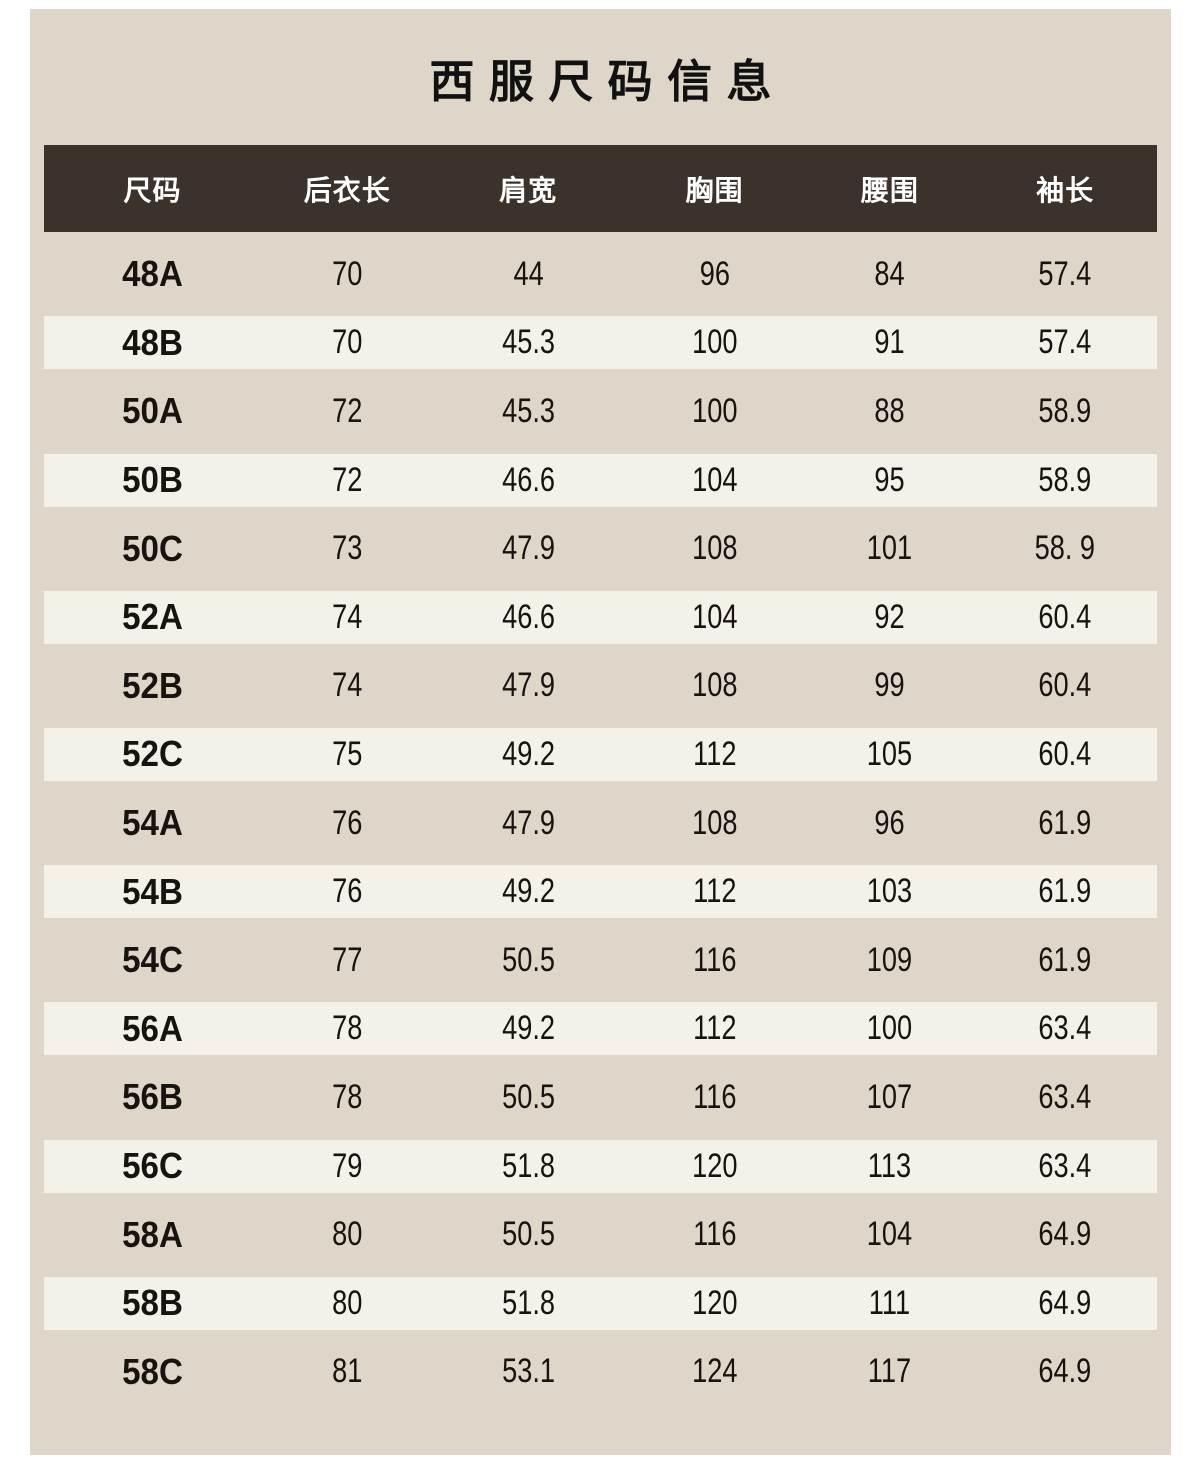  What do you see at coordinates (1065, 342) in the screenshot?
I see `measurement-cell: 57.4` at bounding box center [1065, 342].